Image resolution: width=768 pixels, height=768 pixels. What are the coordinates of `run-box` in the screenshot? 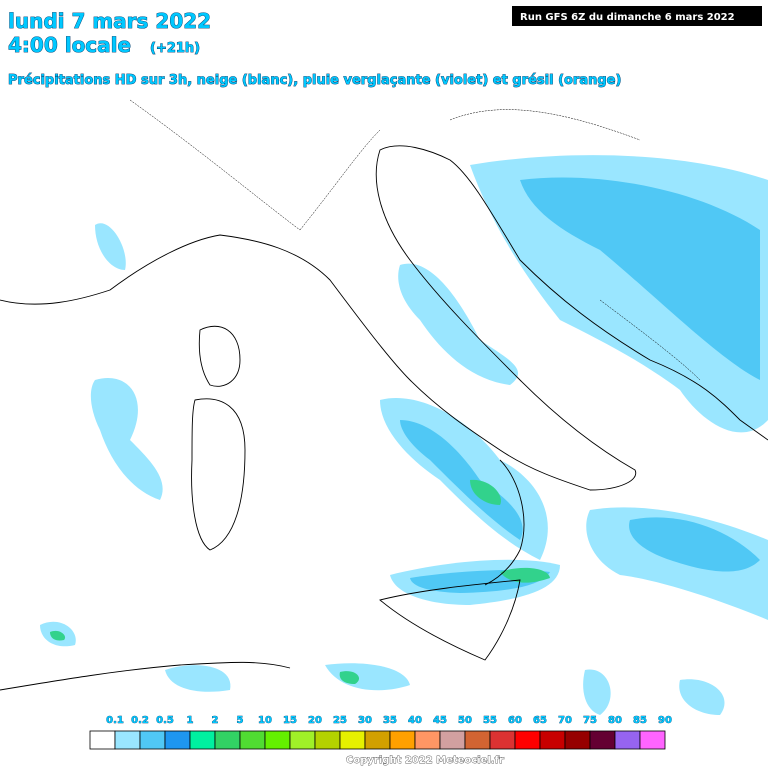 It's located at (637, 16).